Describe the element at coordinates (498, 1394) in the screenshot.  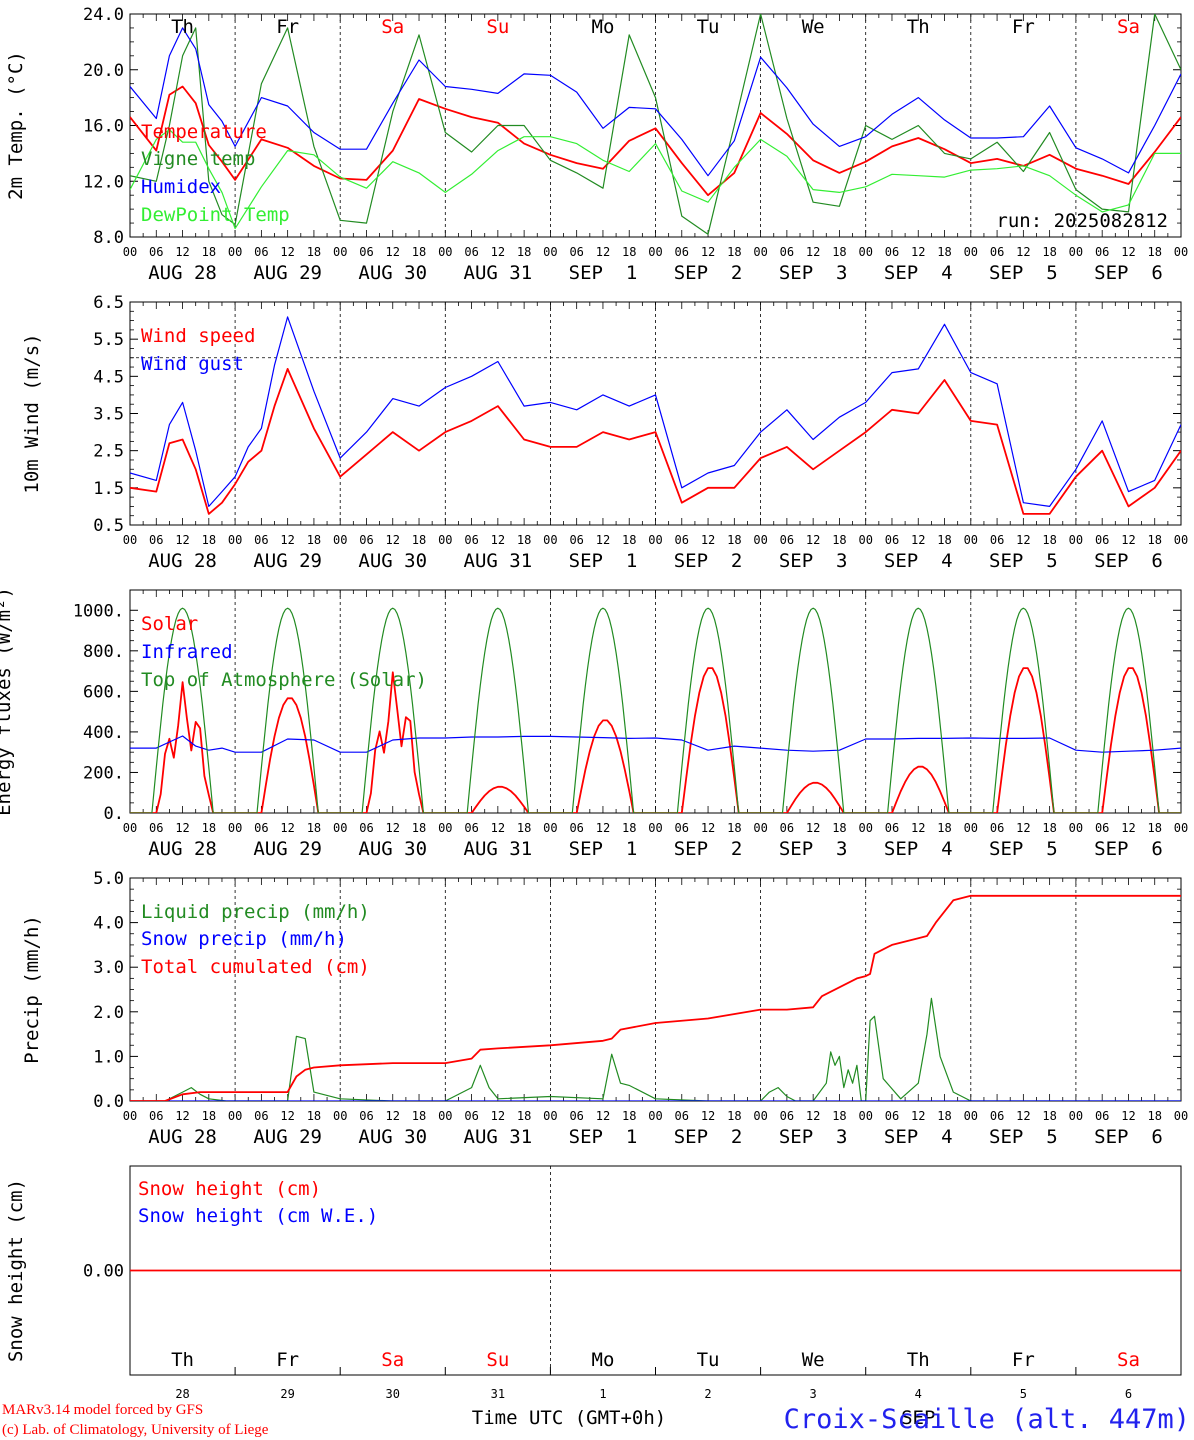
I see `day-number-label: 31` at that location.